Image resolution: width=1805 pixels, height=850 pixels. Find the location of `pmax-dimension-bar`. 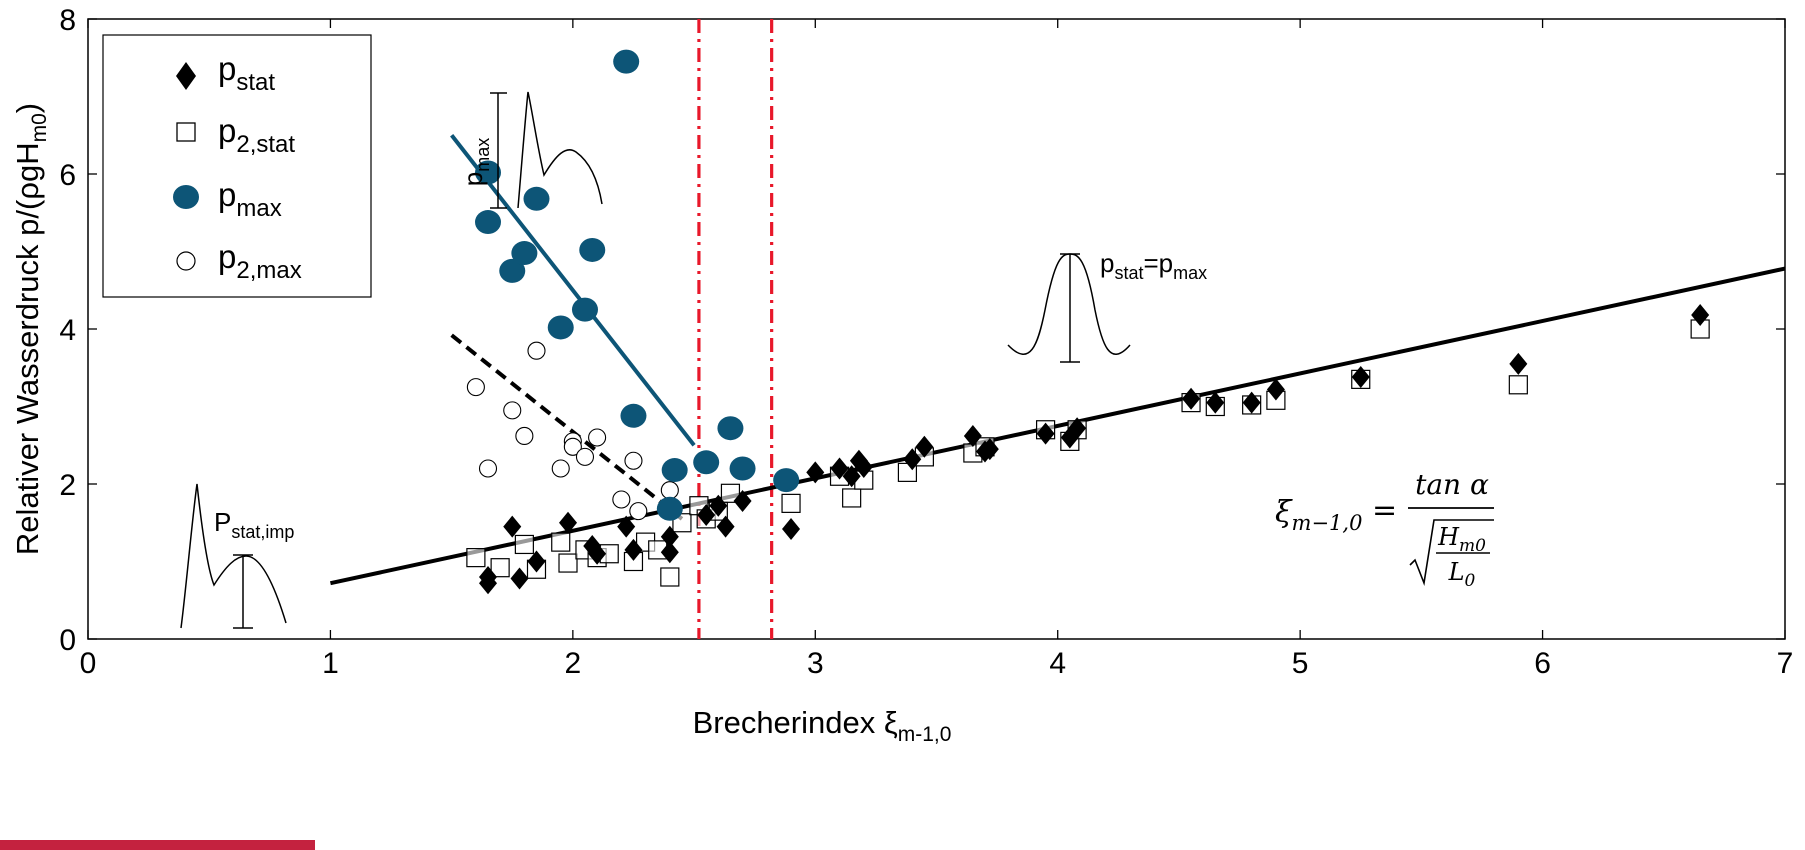

pmax-dimension-bar is located at coordinates (498, 150).